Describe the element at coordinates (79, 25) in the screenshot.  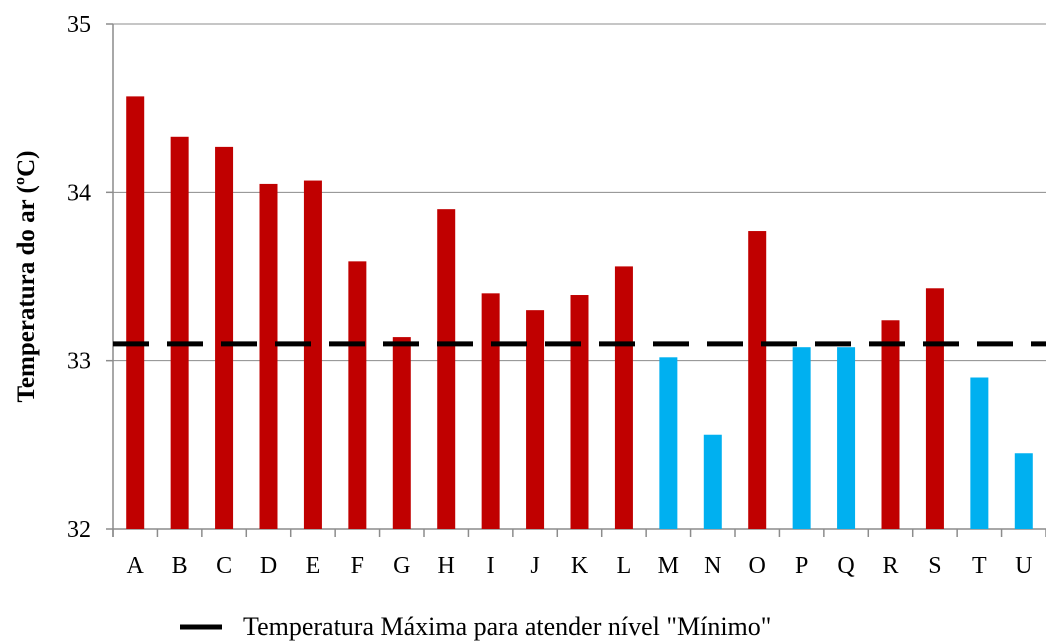
I see `y-tick-label-3: 35` at that location.